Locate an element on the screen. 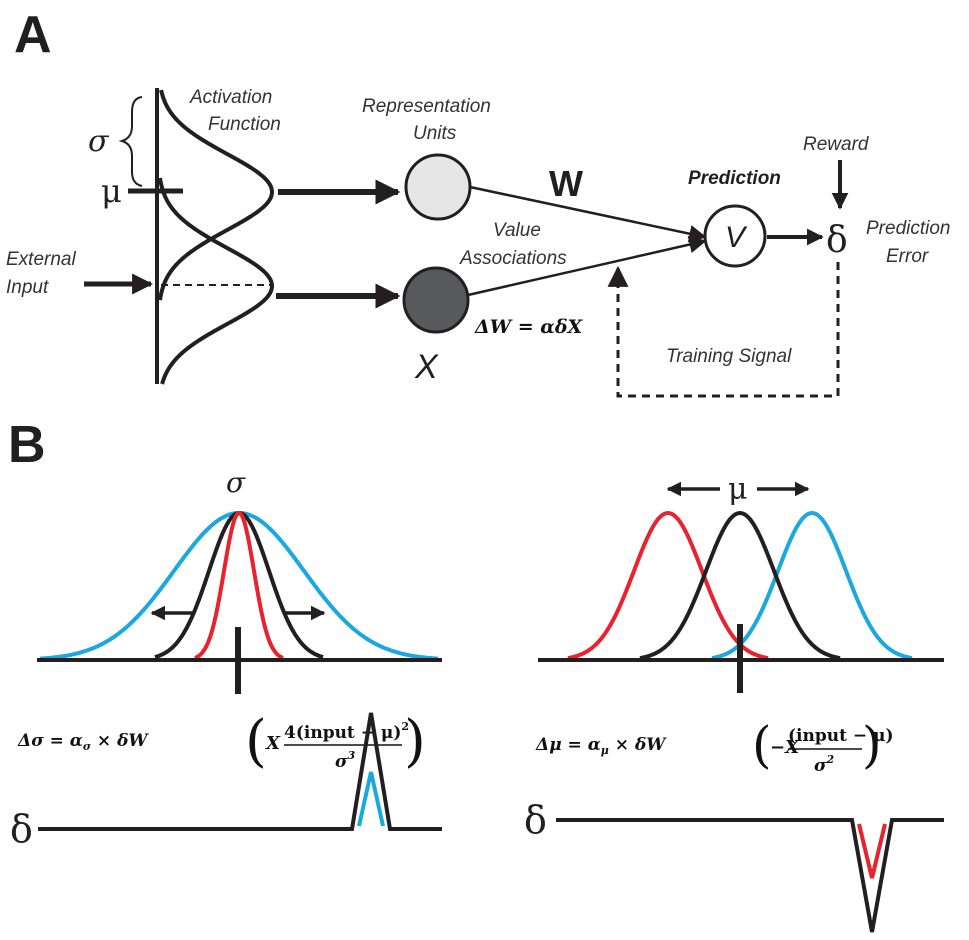 This screenshot has height=940, width=969. prediction-unit is located at coordinates (735, 236).